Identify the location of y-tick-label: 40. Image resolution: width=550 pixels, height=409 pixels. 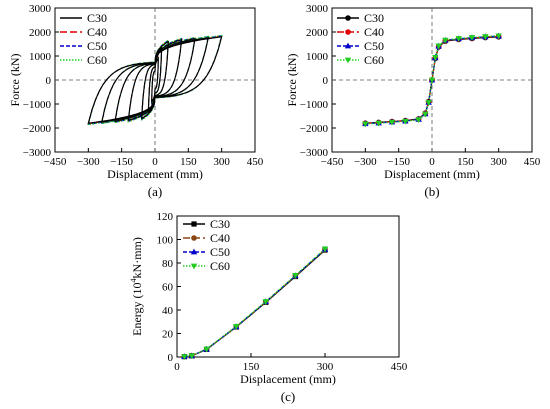
(168, 311).